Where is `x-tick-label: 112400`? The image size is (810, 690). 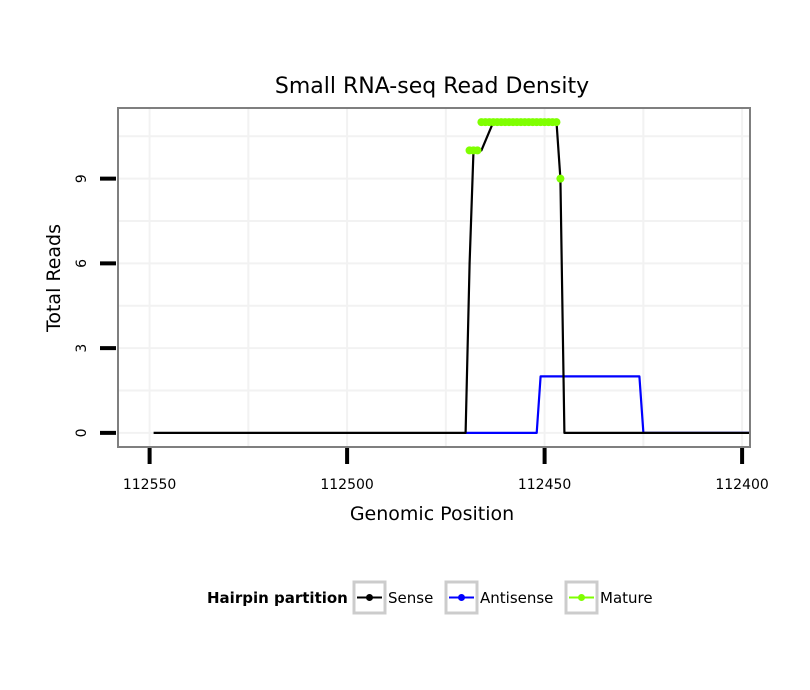
x-tick-label: 112400 is located at coordinates (741, 485).